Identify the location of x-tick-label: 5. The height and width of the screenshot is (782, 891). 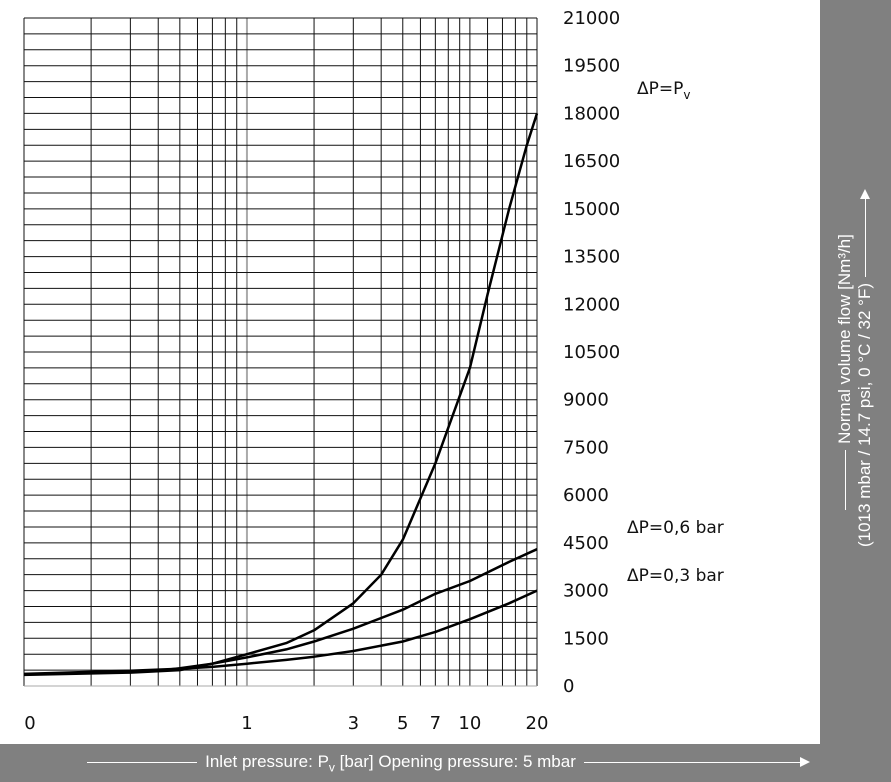
(402, 723).